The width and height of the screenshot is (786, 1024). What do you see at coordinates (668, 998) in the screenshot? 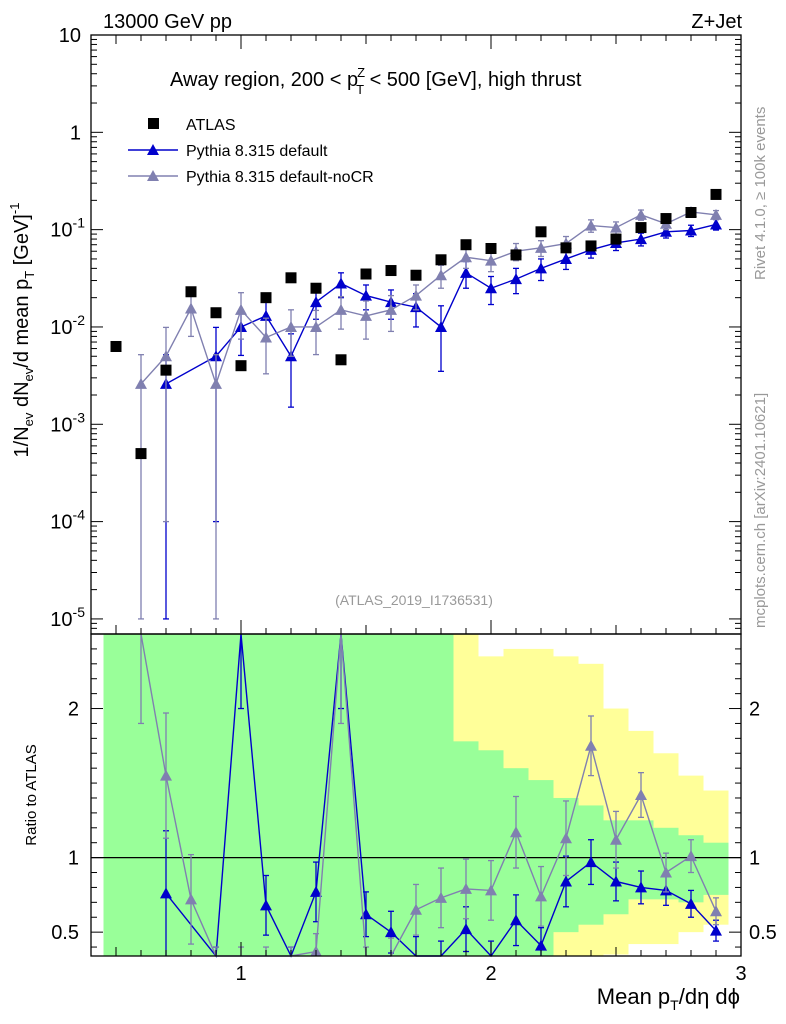
I see `x-axis-label: Mean pT/dη dϕ` at bounding box center [668, 998].